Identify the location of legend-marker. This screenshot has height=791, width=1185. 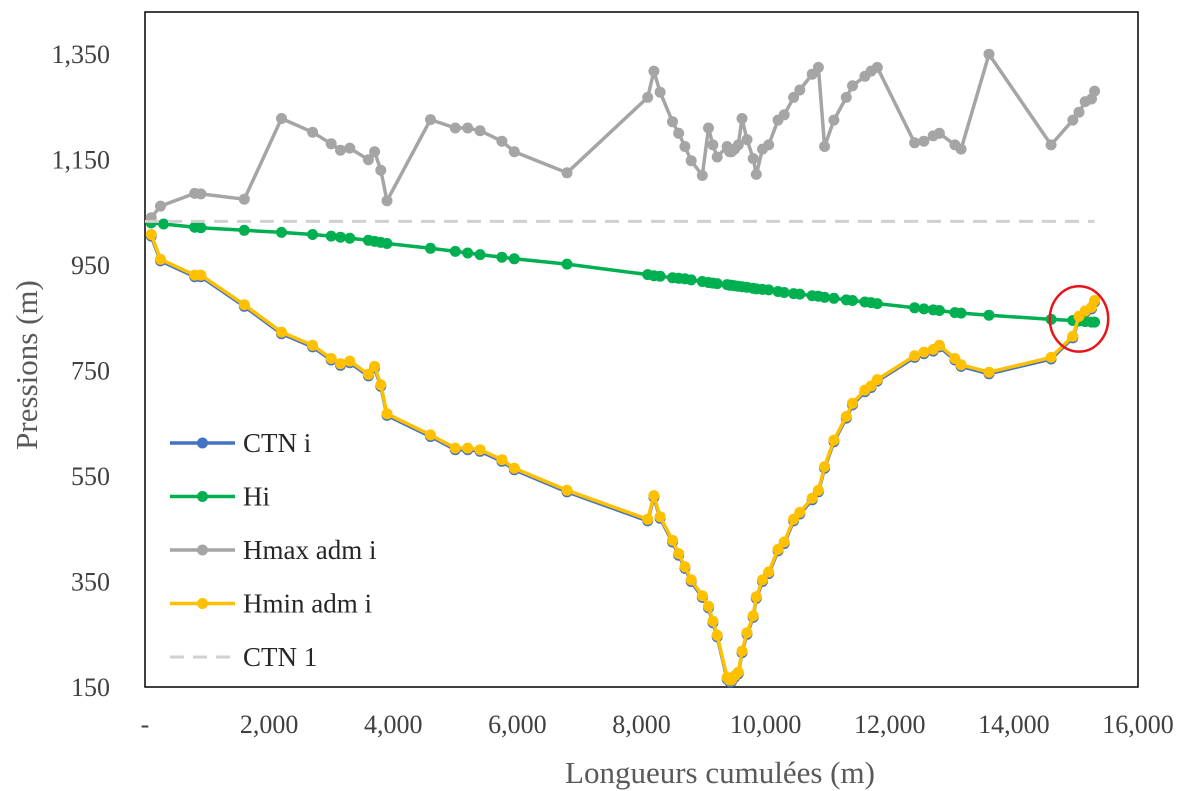
(202, 603).